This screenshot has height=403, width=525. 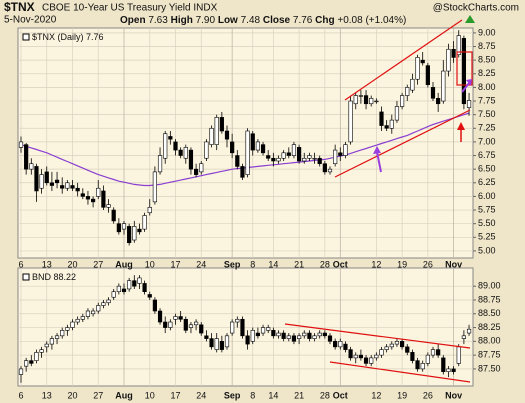 What do you see at coordinates (20, 264) in the screenshot?
I see `x-tick-label: 6` at bounding box center [20, 264].